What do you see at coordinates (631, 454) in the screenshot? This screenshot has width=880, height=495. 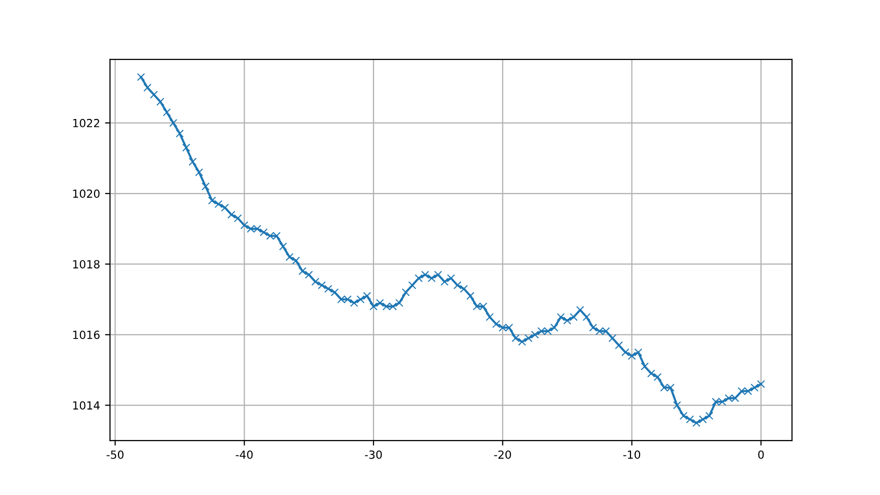 I see `x-tick-label: -10` at bounding box center [631, 454].